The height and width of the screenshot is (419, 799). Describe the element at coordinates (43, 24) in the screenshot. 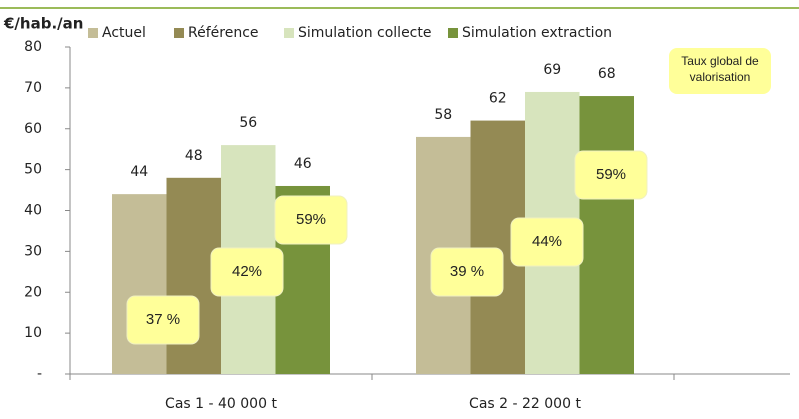

I see `y-axis-label: €/hab./an` at that location.